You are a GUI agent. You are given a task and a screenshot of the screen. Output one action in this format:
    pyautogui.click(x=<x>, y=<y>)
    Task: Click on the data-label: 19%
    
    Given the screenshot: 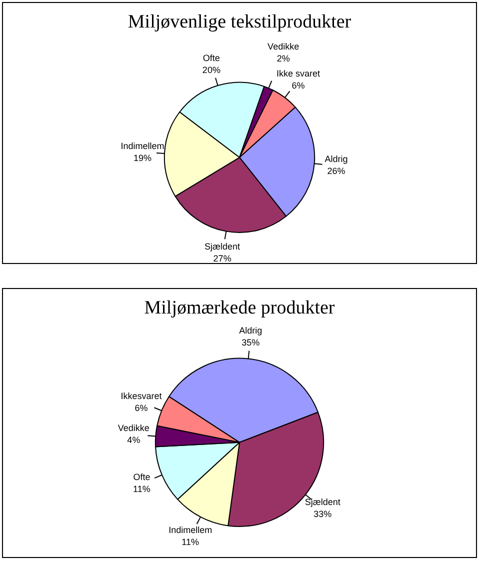 What is the action you would take?
    pyautogui.click(x=143, y=157)
    